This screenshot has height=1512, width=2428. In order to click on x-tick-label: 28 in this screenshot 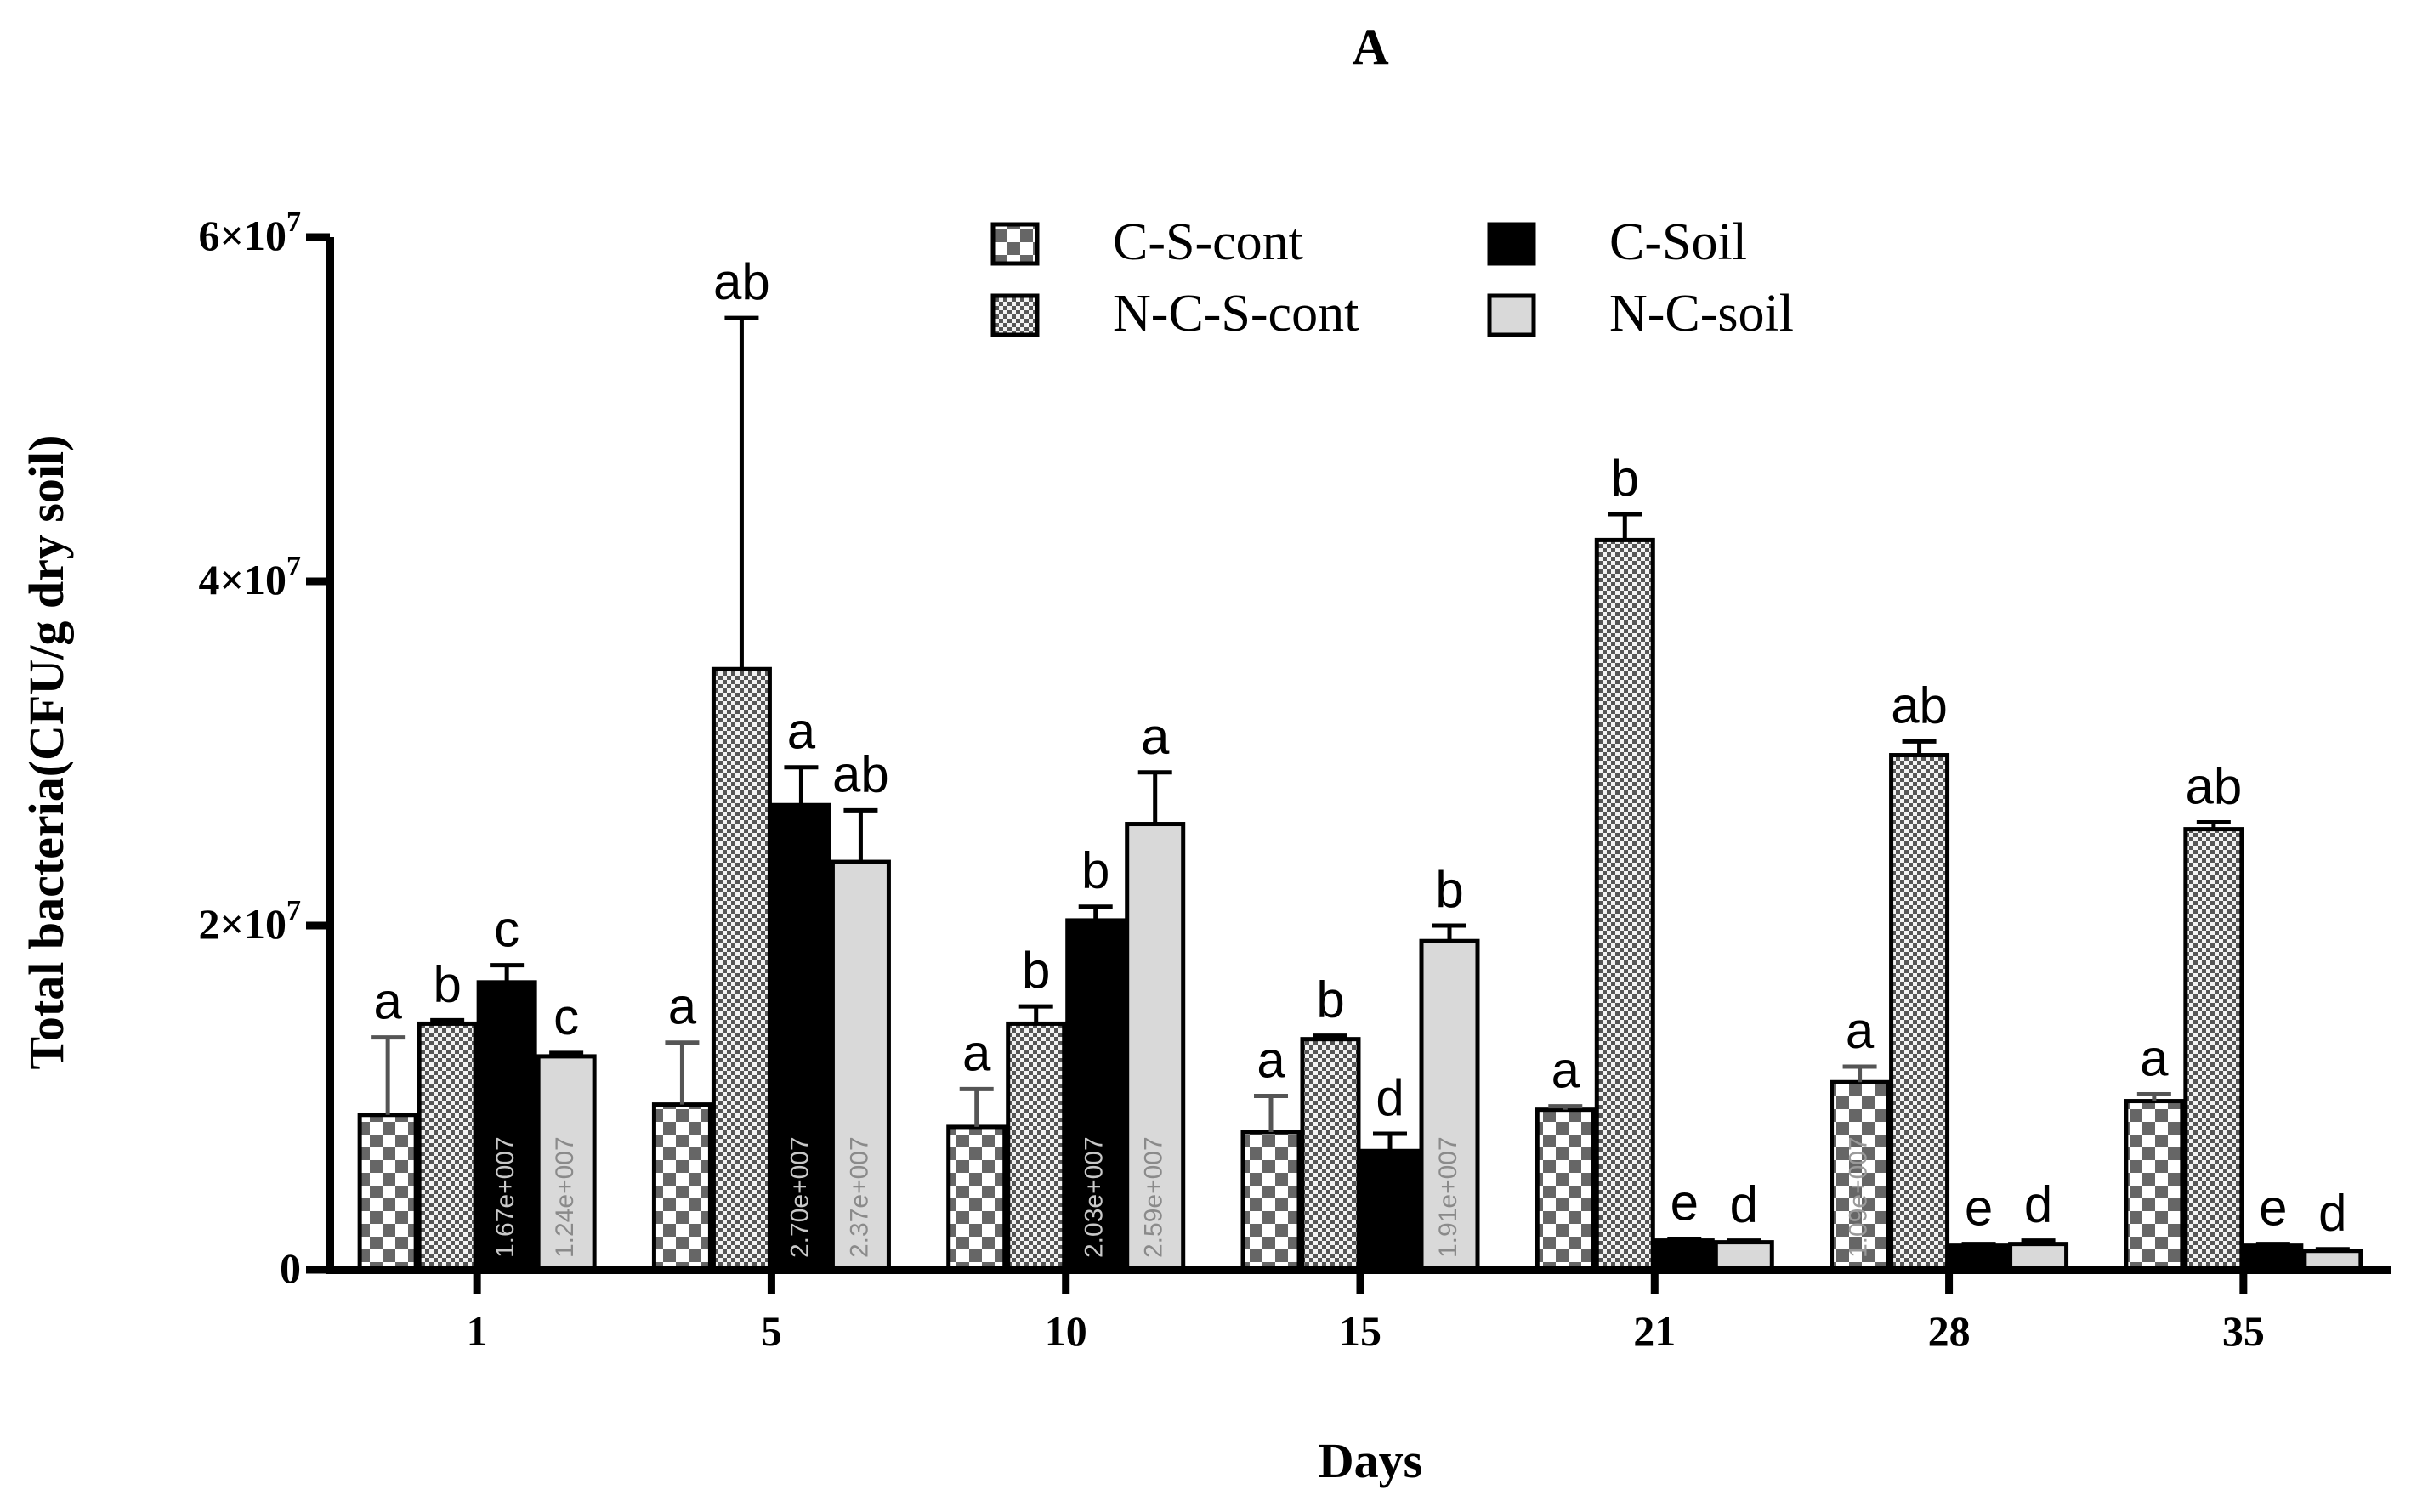, I will do `click(1950, 1331)`.